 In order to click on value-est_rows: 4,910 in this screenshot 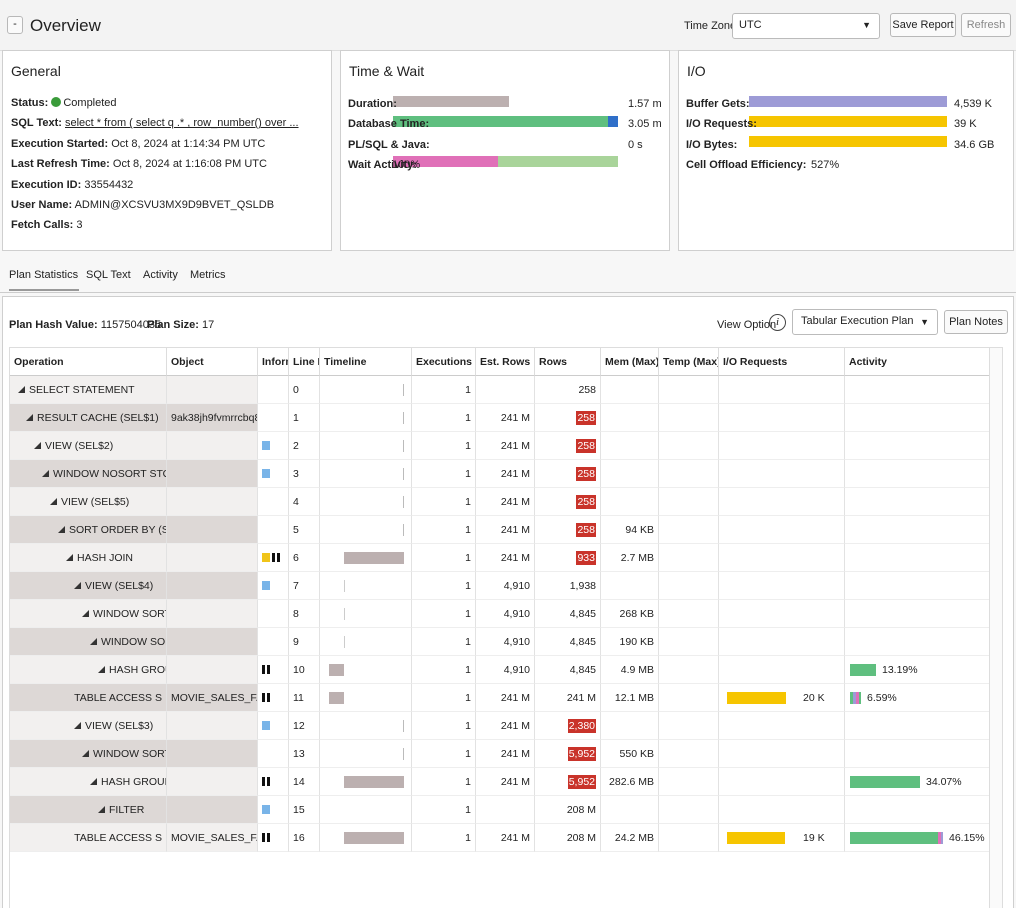, I will do `click(517, 614)`.